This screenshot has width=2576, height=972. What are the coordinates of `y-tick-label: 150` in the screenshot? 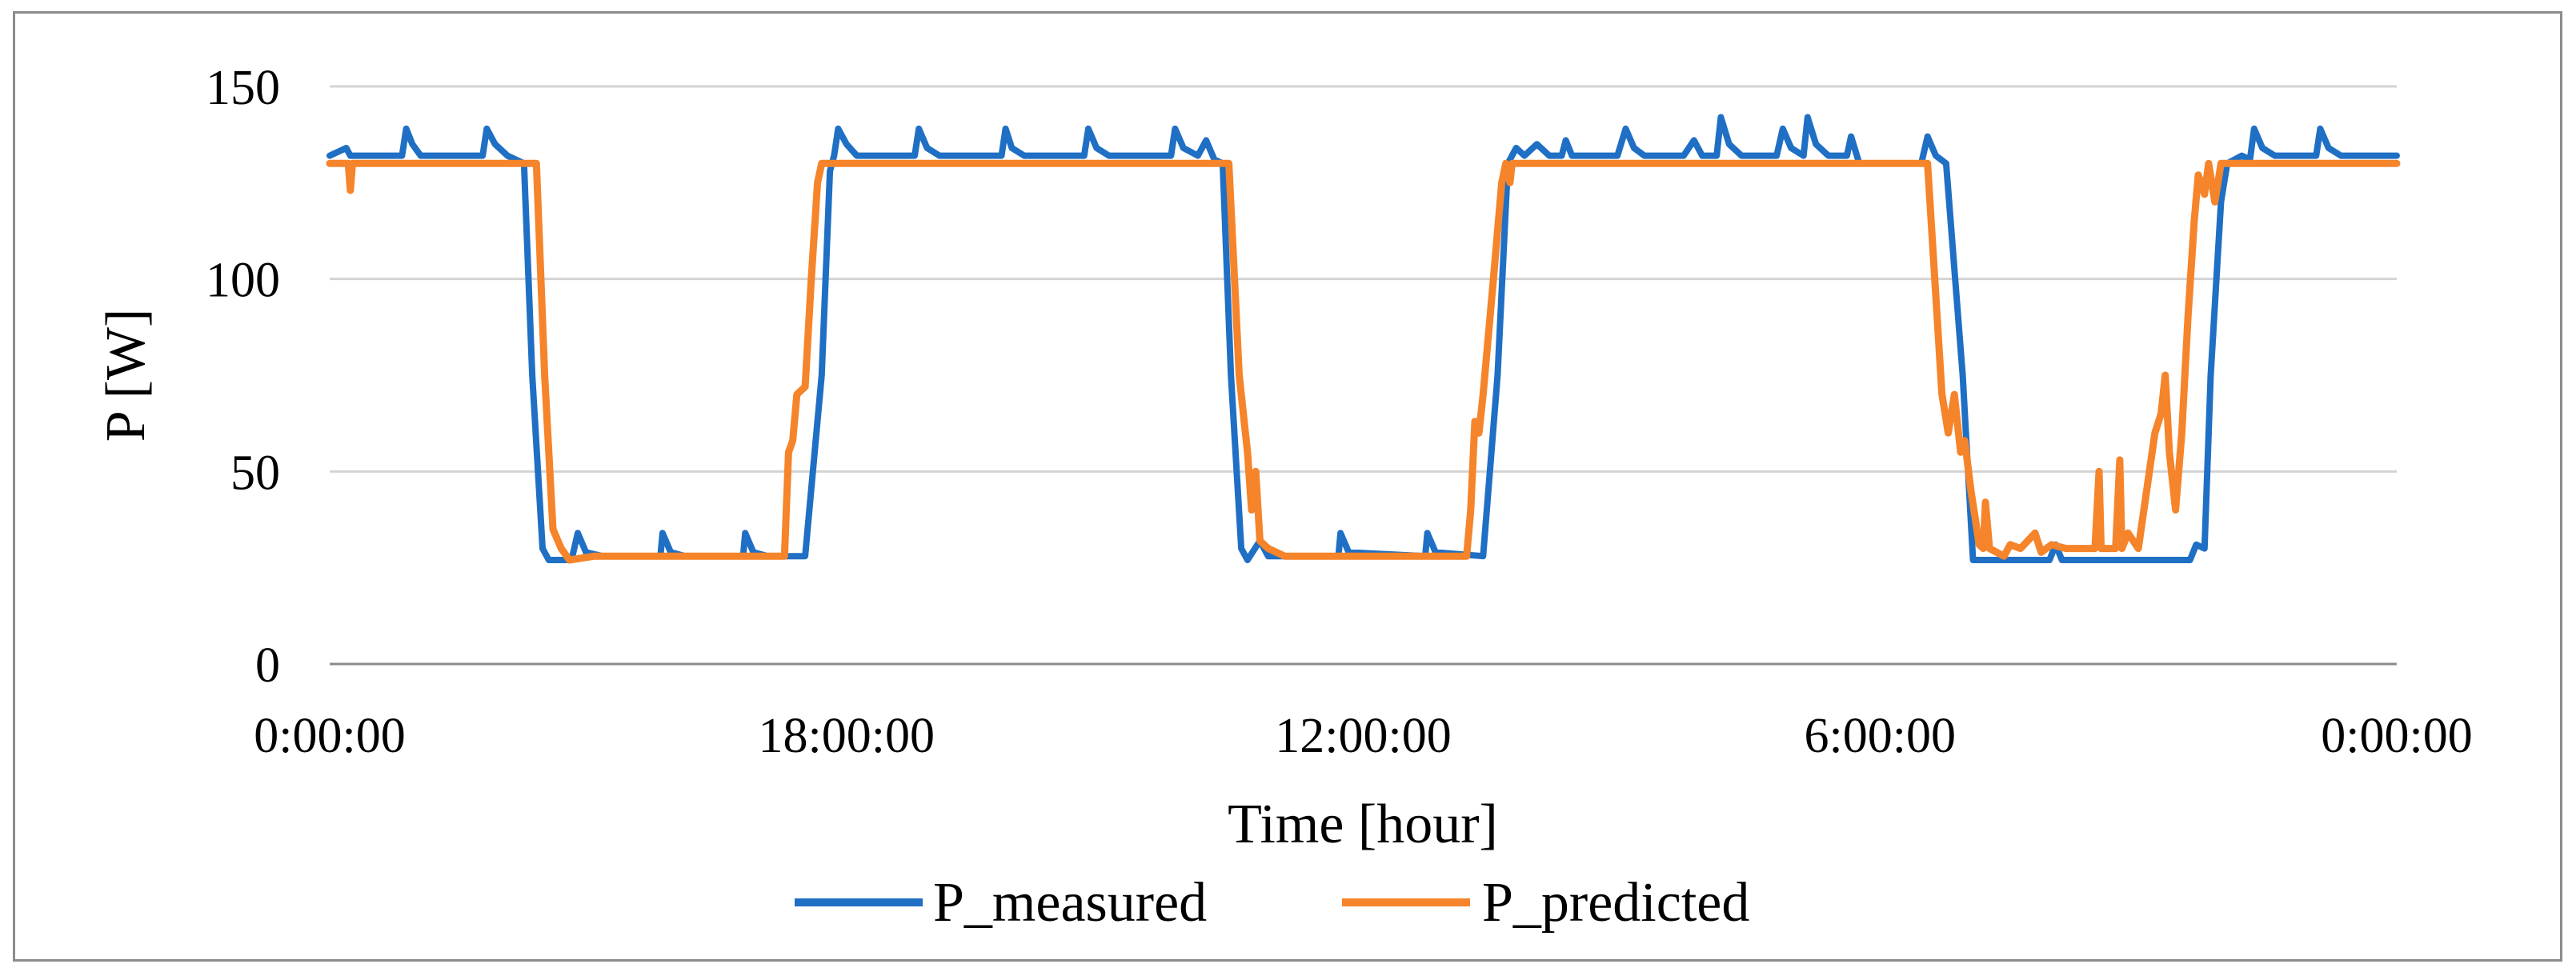 It's located at (243, 88).